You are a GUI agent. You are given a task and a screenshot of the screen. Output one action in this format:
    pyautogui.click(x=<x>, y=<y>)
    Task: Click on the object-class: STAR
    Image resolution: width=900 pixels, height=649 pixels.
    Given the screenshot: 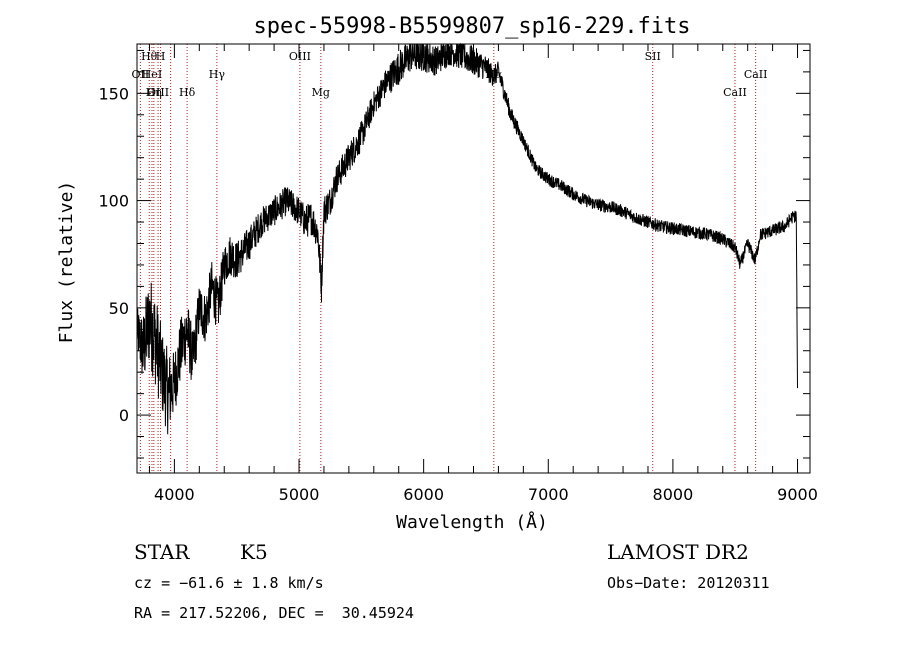 What is the action you would take?
    pyautogui.click(x=162, y=552)
    